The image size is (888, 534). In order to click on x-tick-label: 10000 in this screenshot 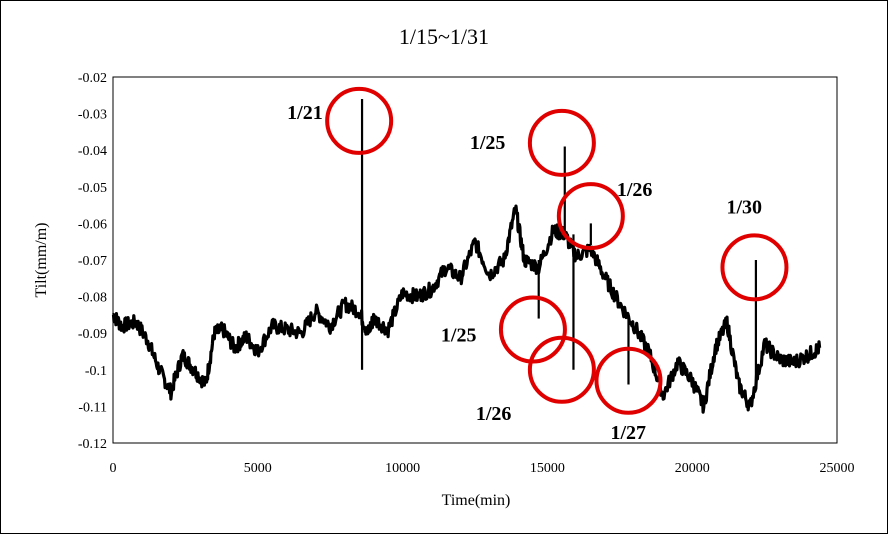, I will do `click(402, 468)`.